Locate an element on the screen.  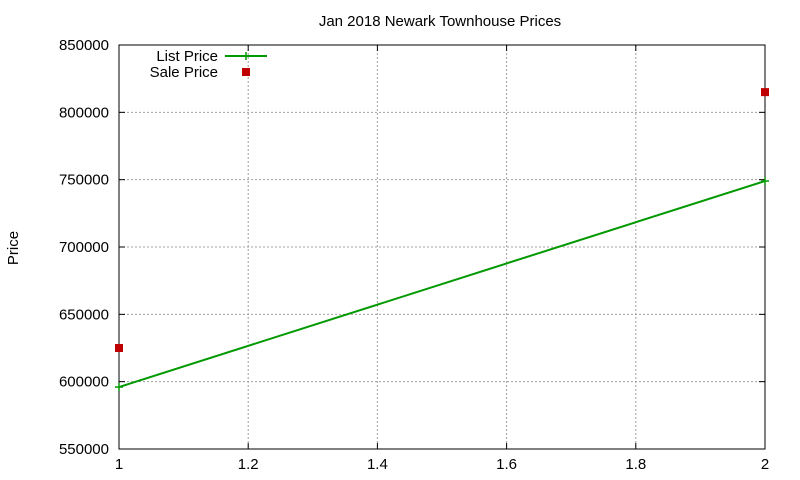
legend-marker-list-price is located at coordinates (246, 56).